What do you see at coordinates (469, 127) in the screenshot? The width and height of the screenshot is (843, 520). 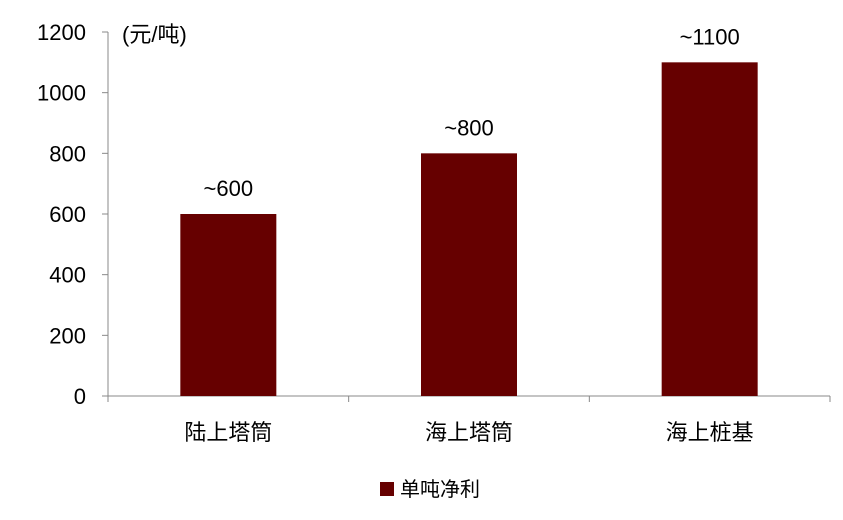 I see `bar-data-label: ~800` at bounding box center [469, 127].